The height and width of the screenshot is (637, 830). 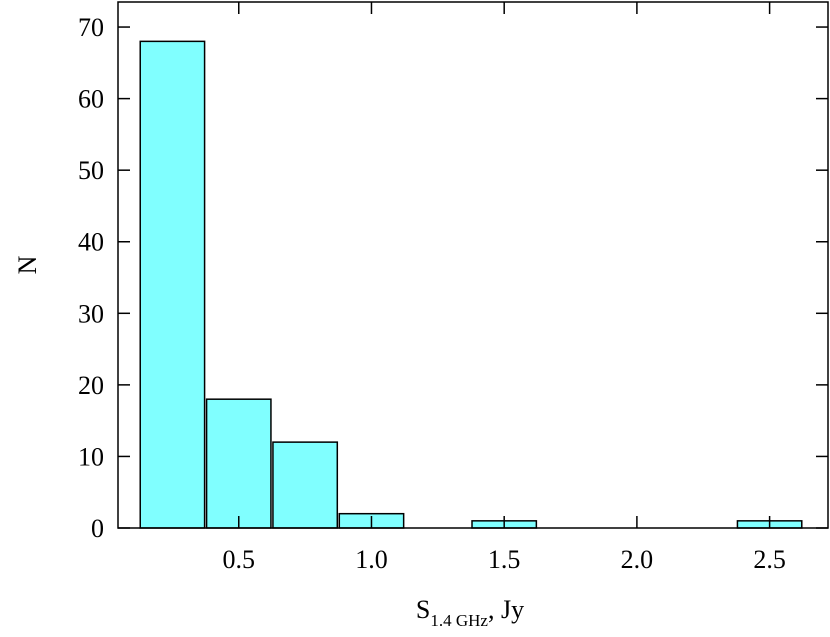 I want to click on y-axis-label: N, so click(x=27, y=264).